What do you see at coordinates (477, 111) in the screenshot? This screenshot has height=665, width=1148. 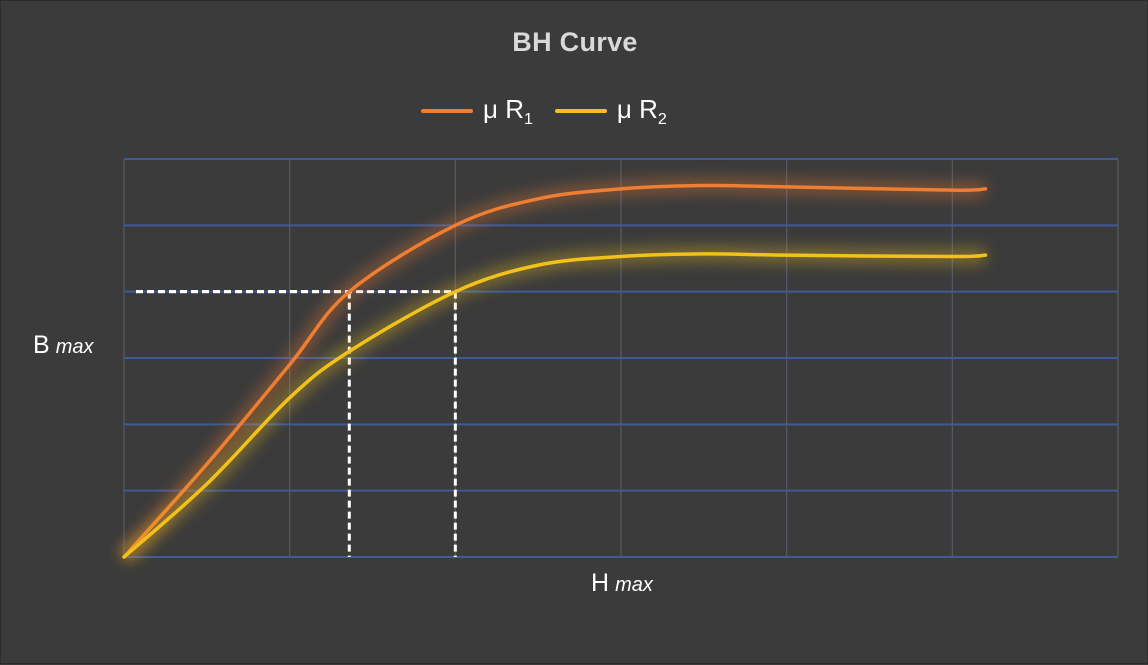 I see `legend-item-mu-r1: μ R1` at bounding box center [477, 111].